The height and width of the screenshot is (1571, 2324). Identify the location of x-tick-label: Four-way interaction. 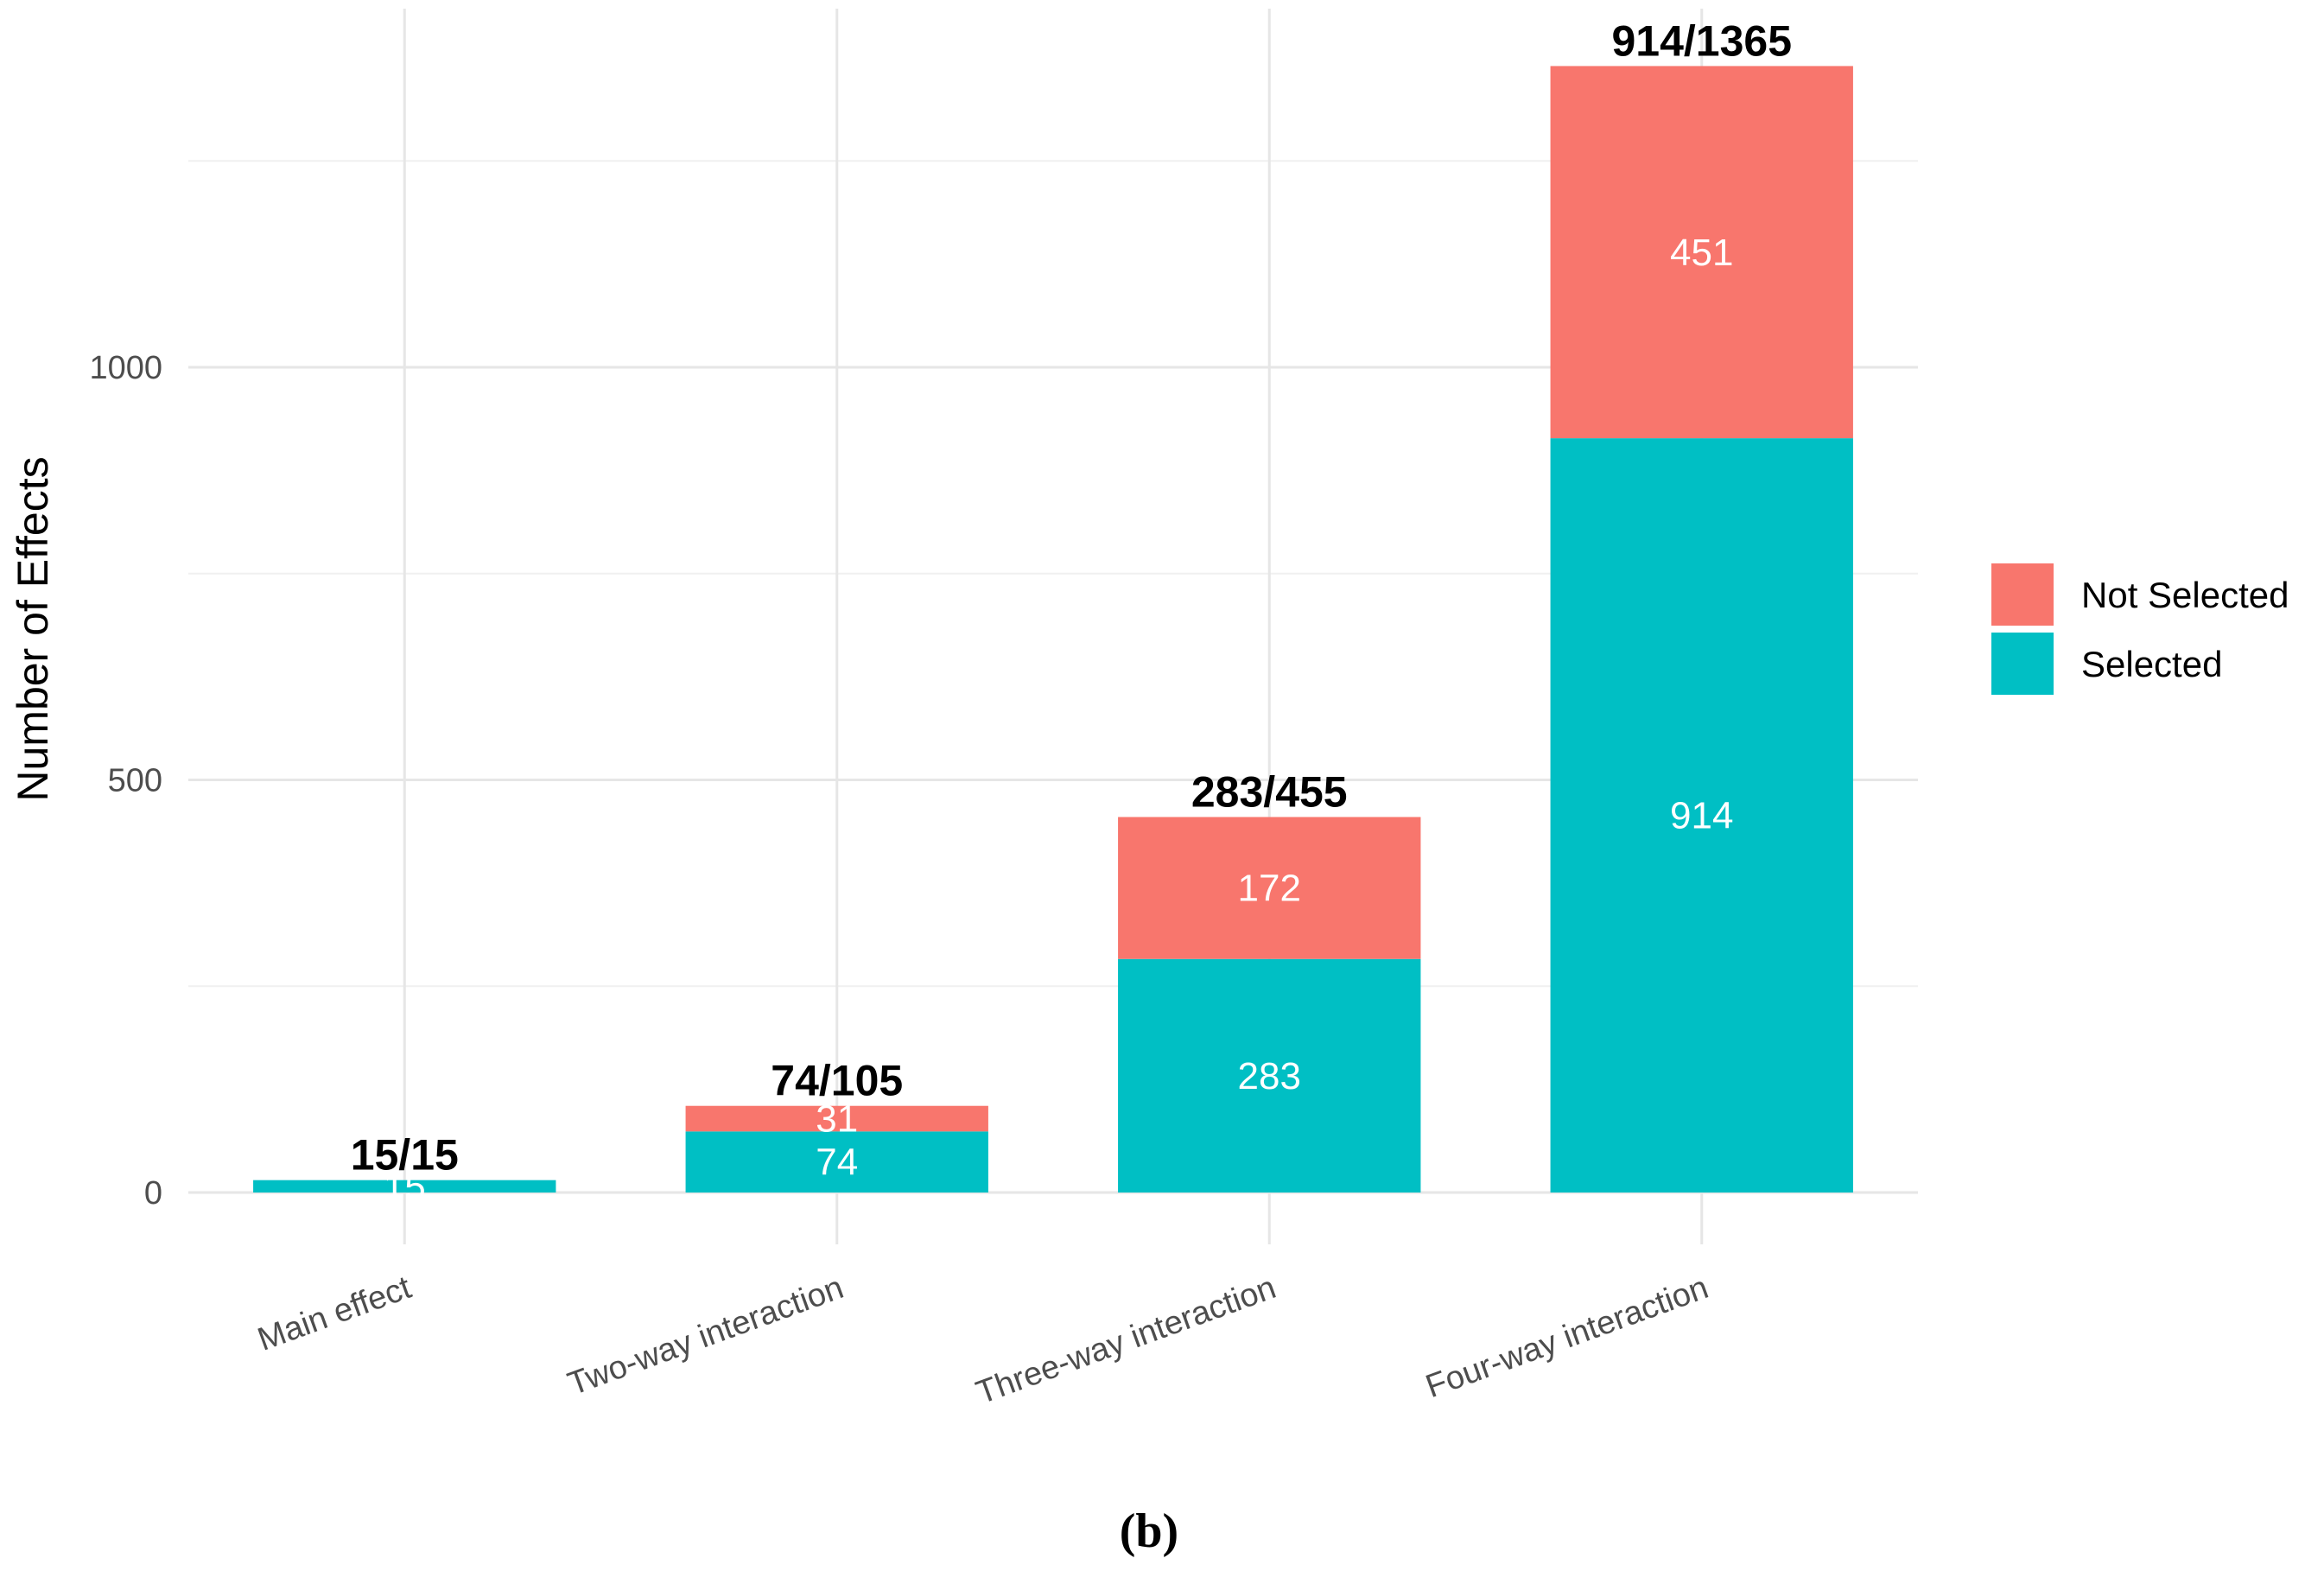
(1567, 1337).